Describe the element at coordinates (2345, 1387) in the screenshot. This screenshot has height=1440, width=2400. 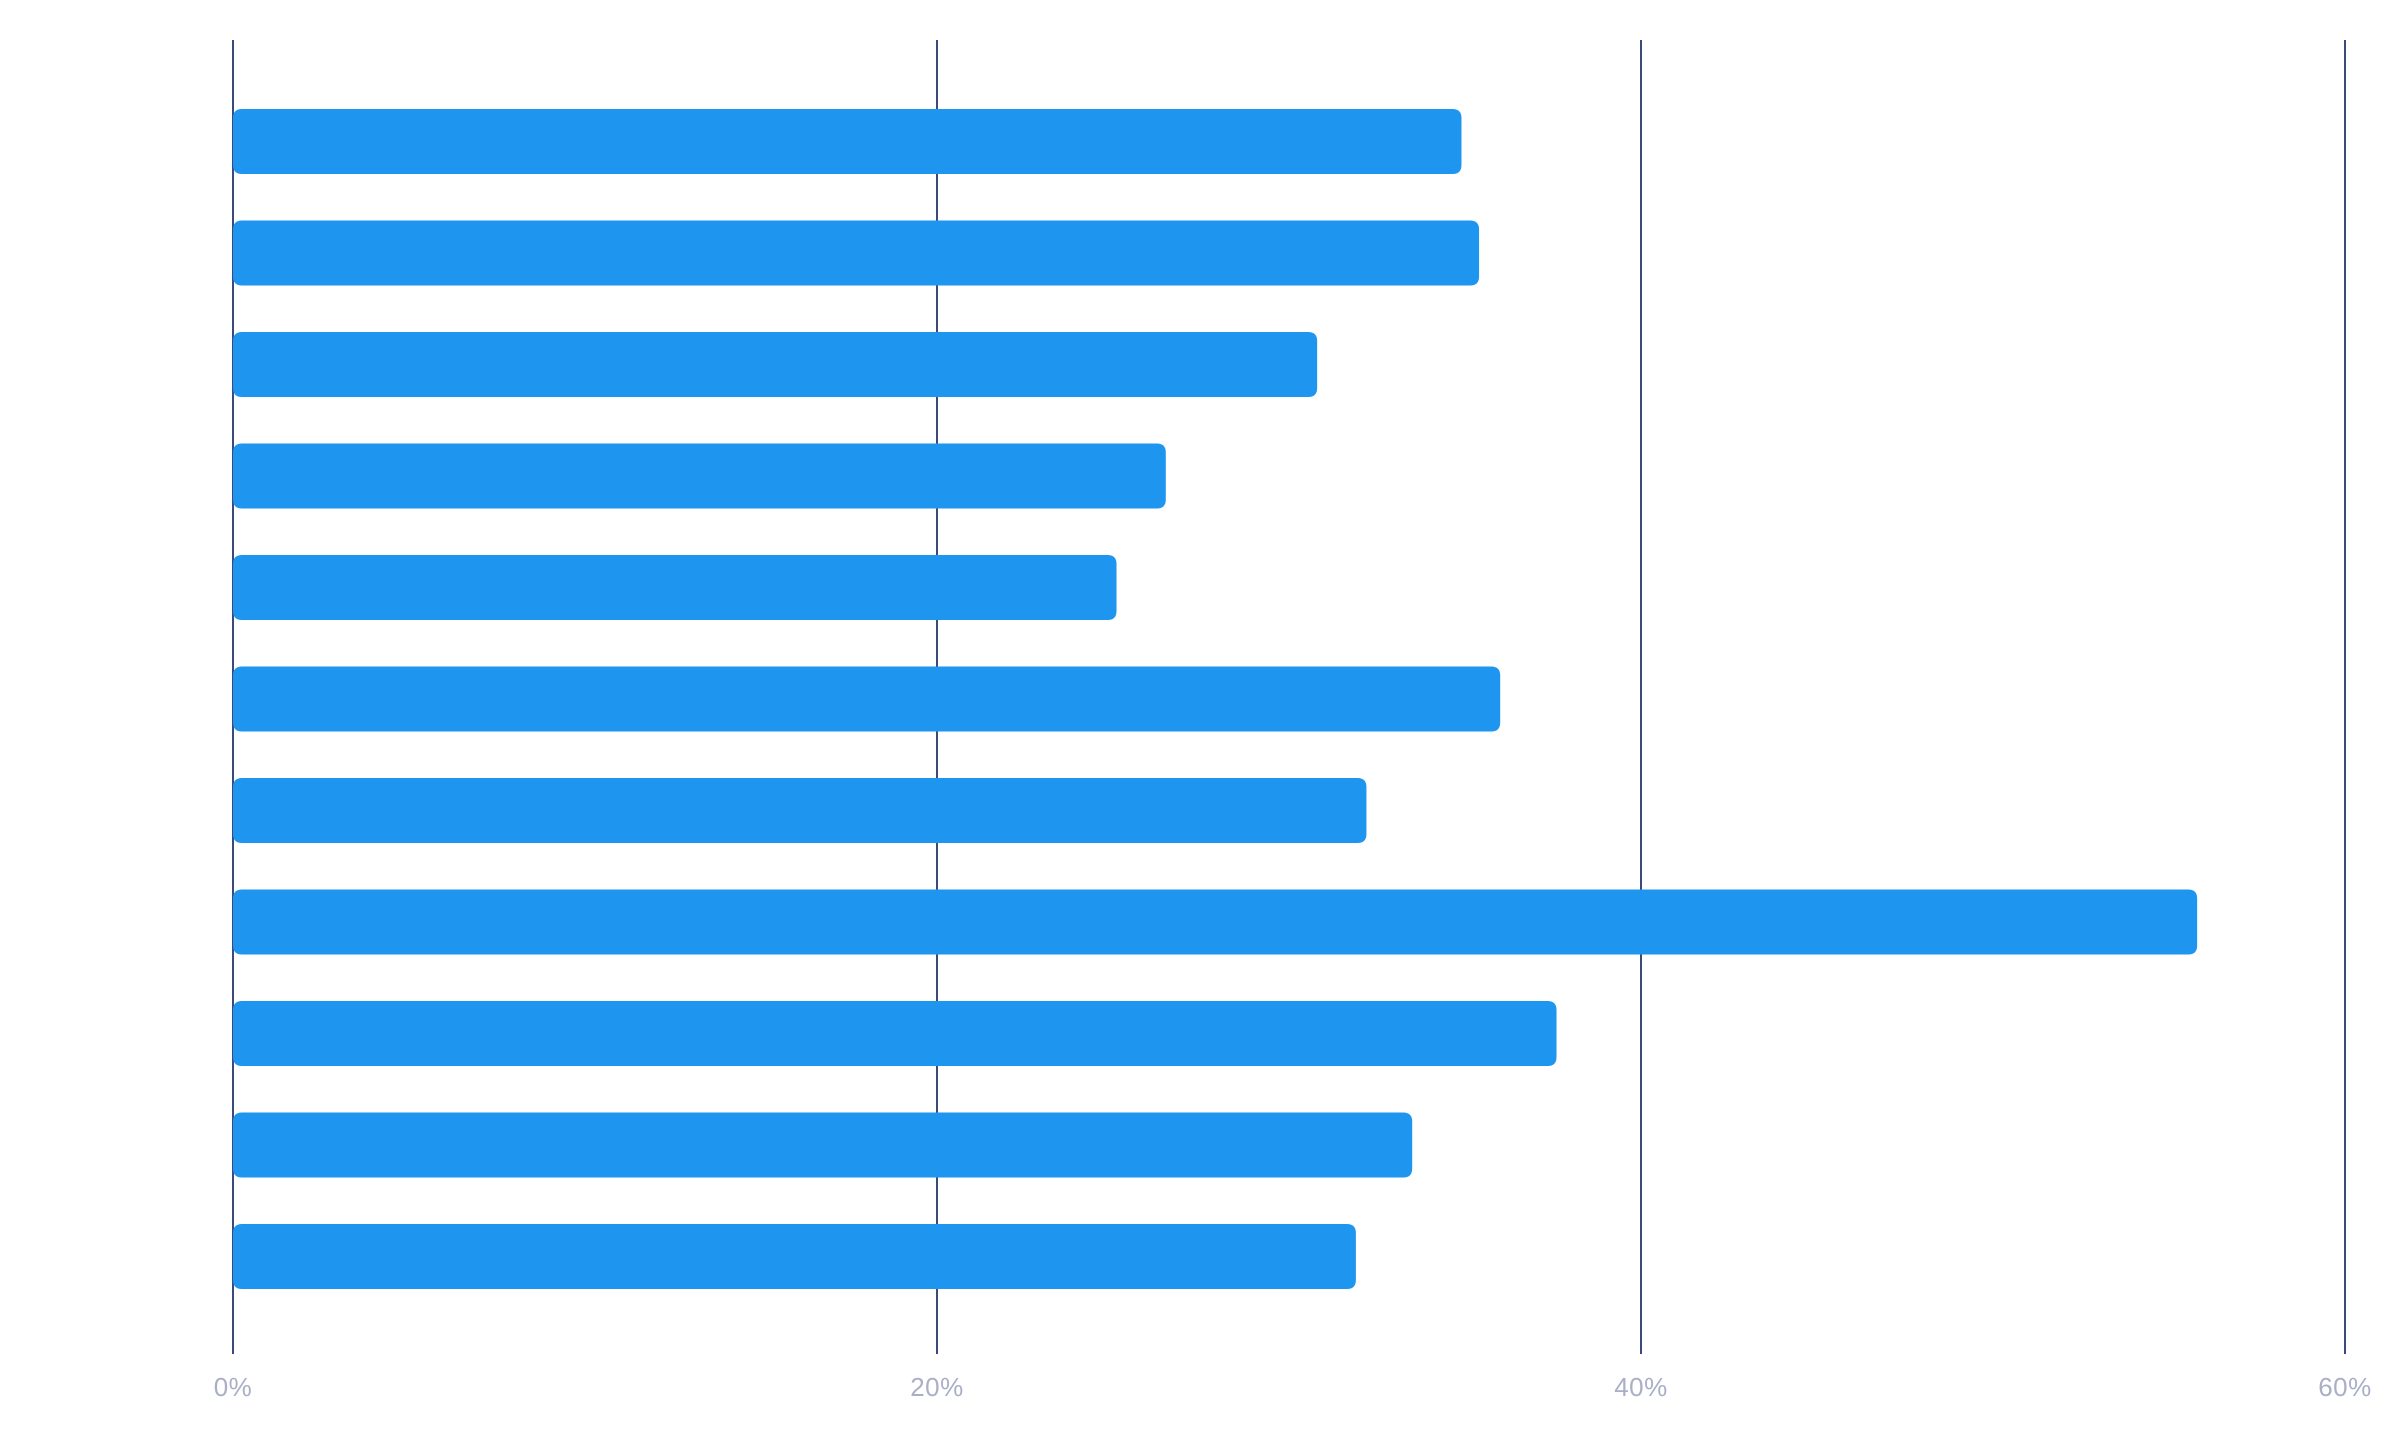
I see `x-tick-label-3: 60%` at that location.